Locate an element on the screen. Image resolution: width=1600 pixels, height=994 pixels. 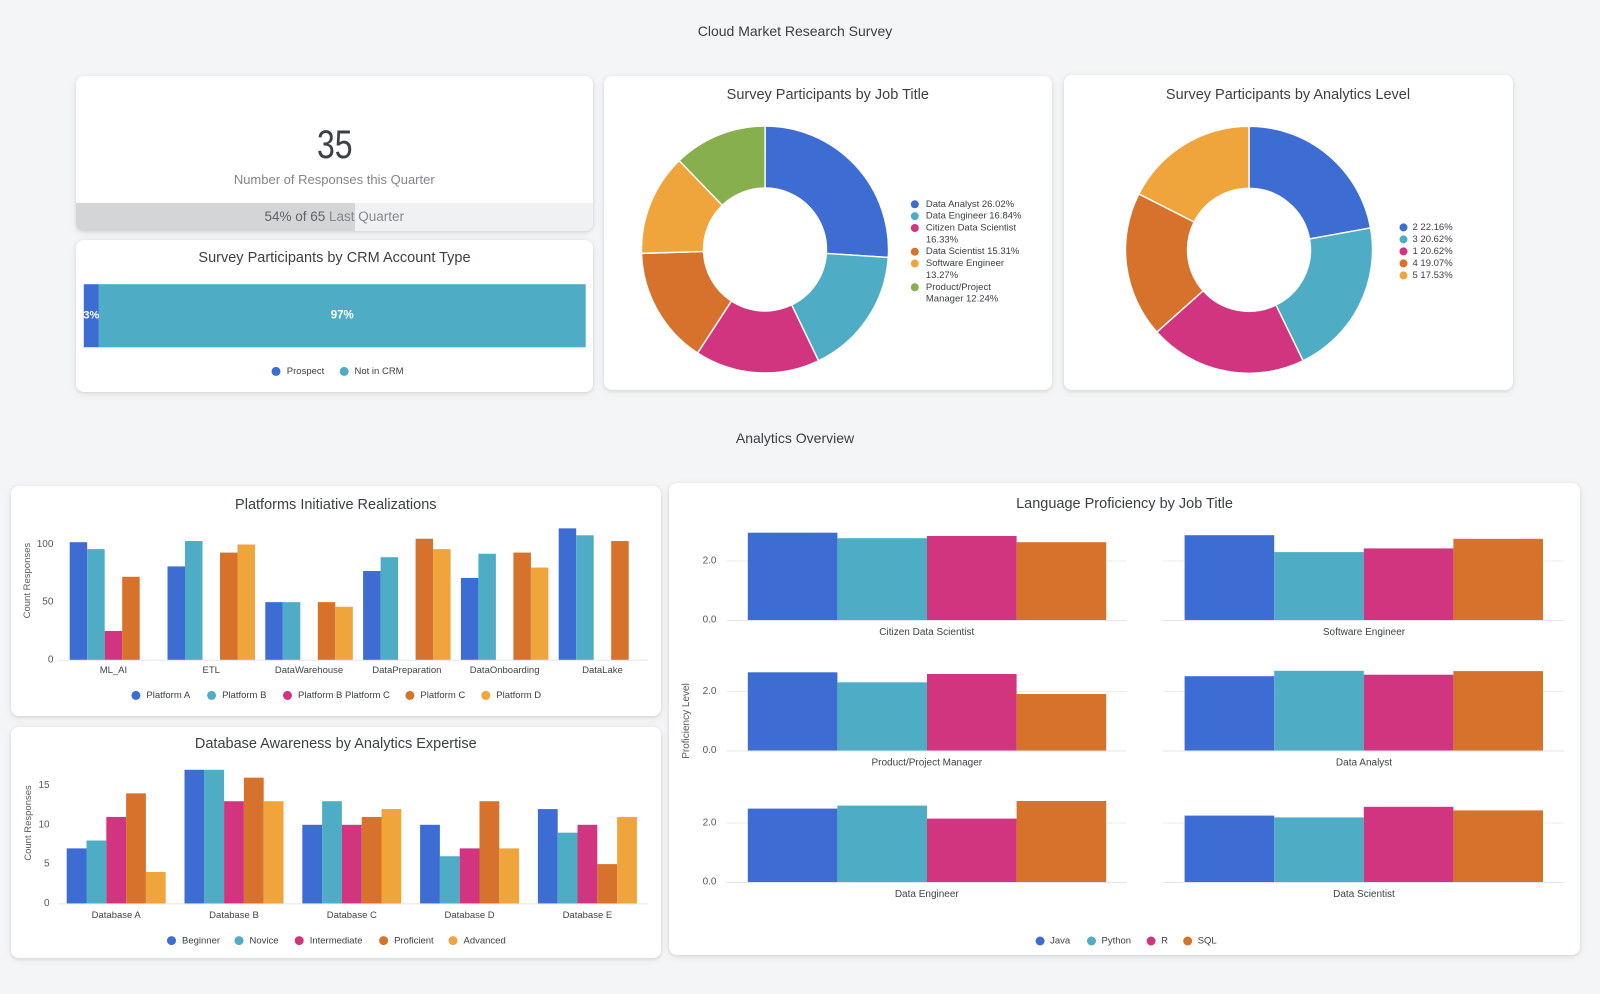
svg-text: Database C is located at coordinates (352, 915).